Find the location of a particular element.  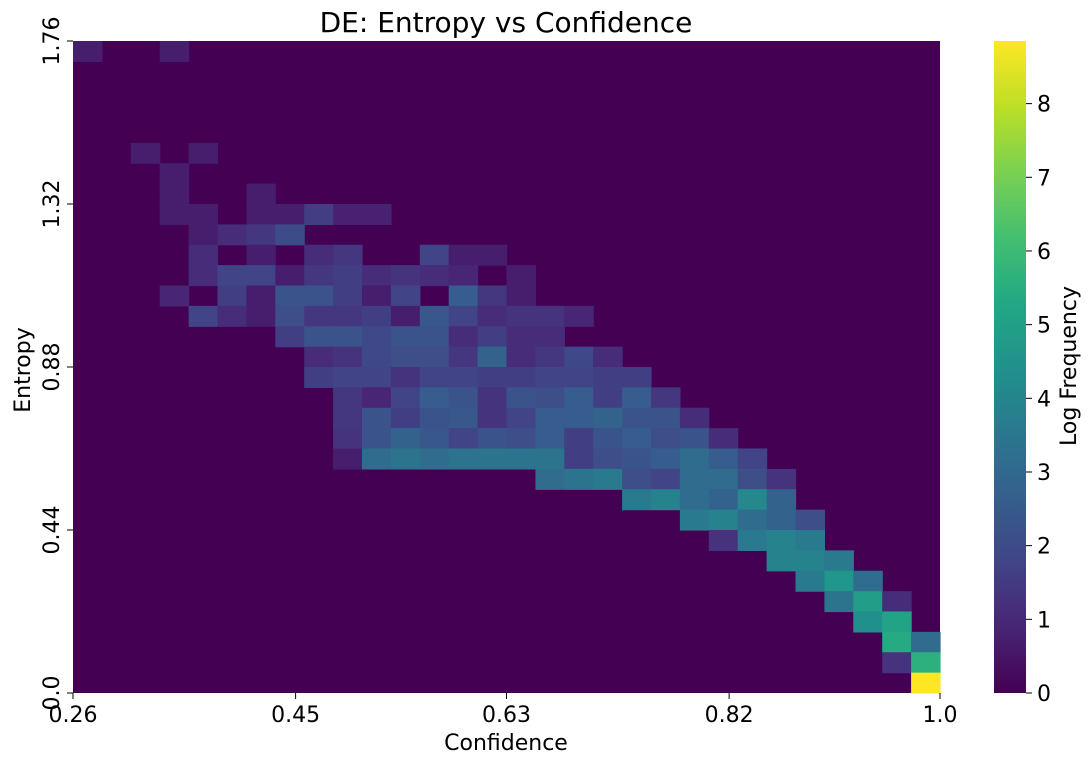

colorbar-label: Log Frequency is located at coordinates (1069, 366).